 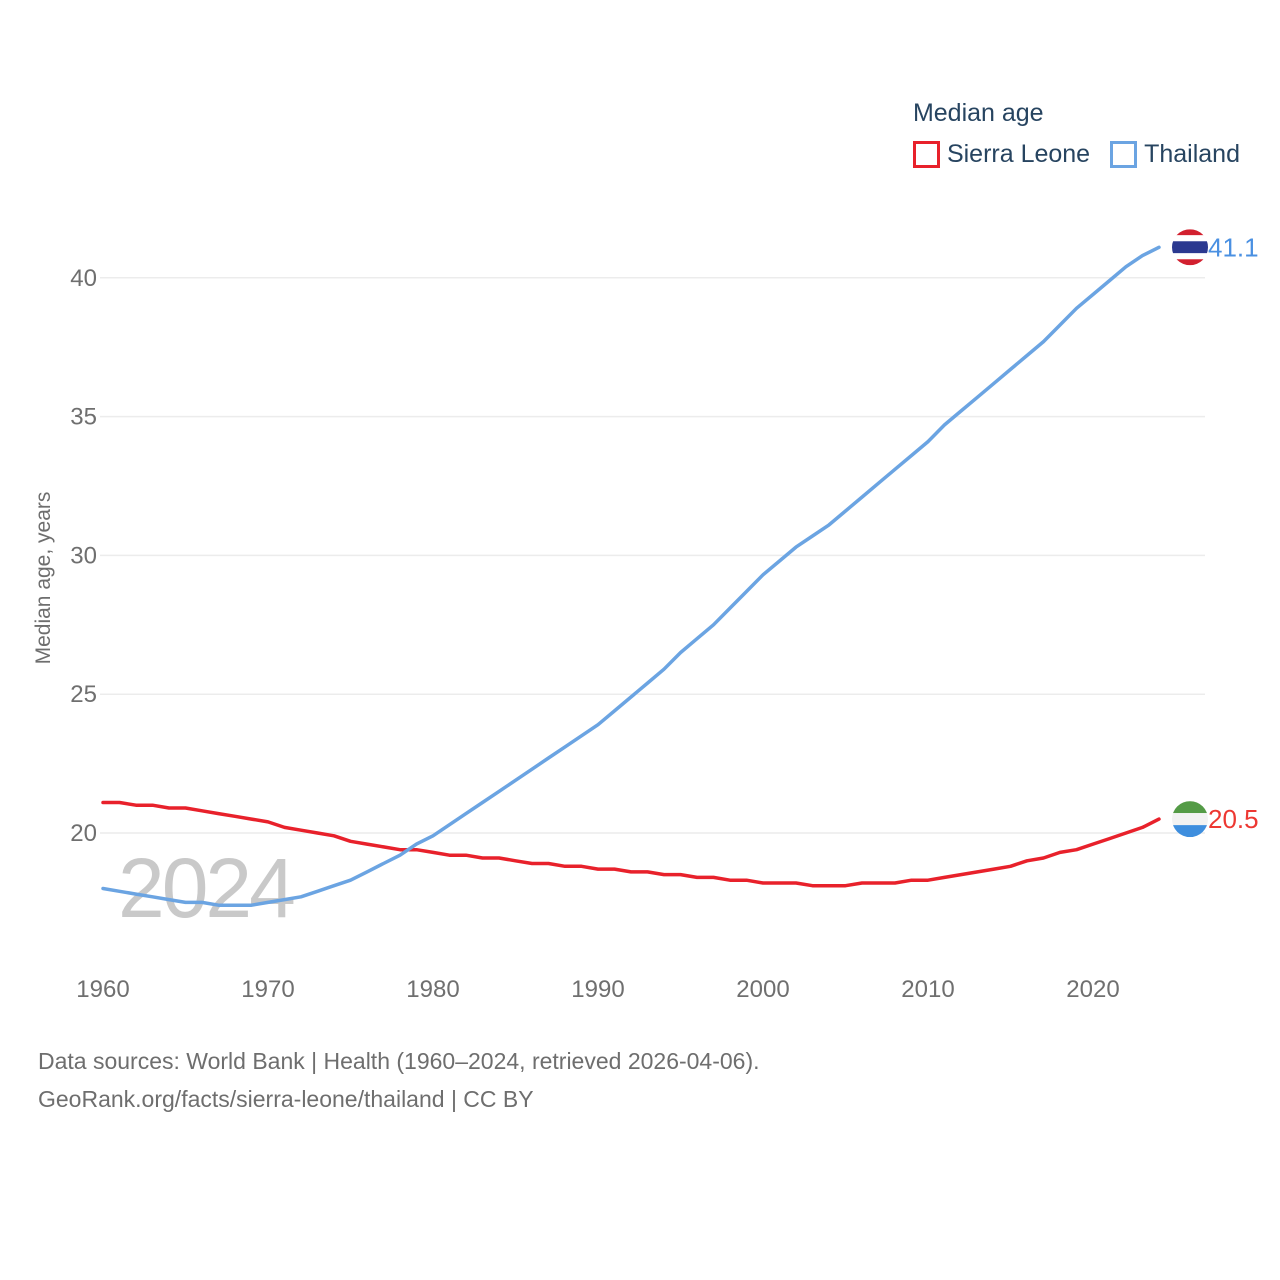 What do you see at coordinates (83, 833) in the screenshot?
I see `y-tick-label: 20` at bounding box center [83, 833].